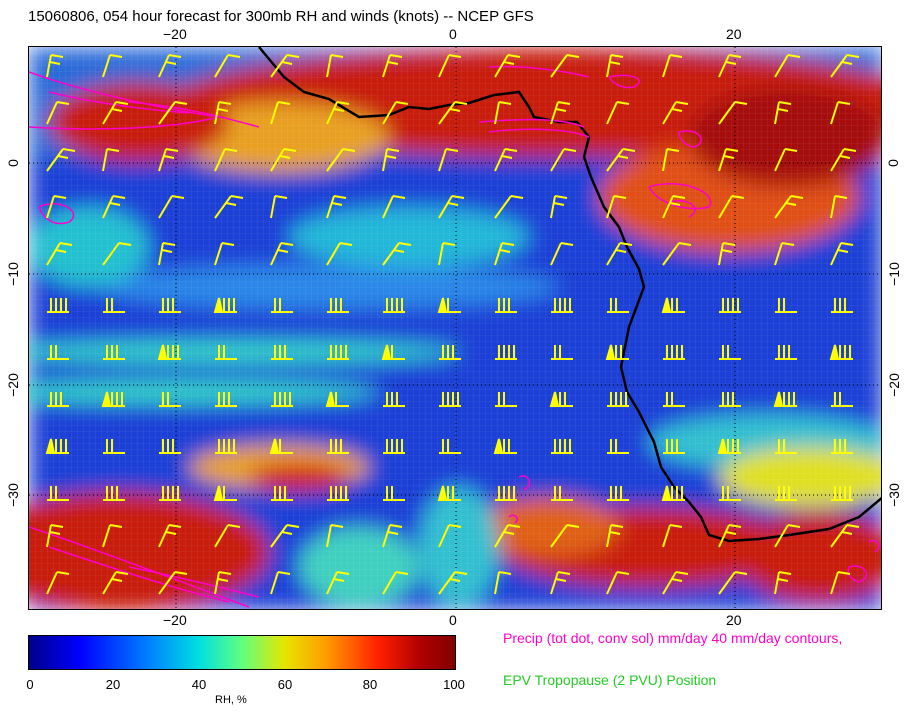  What do you see at coordinates (12, 163) in the screenshot?
I see `left-lat-label-0: 0` at bounding box center [12, 163].